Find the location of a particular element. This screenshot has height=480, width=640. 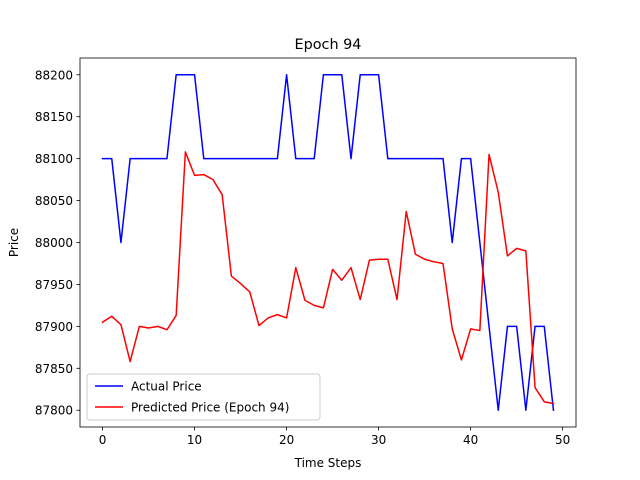

y-tick-label: 88100 is located at coordinates (54, 159).